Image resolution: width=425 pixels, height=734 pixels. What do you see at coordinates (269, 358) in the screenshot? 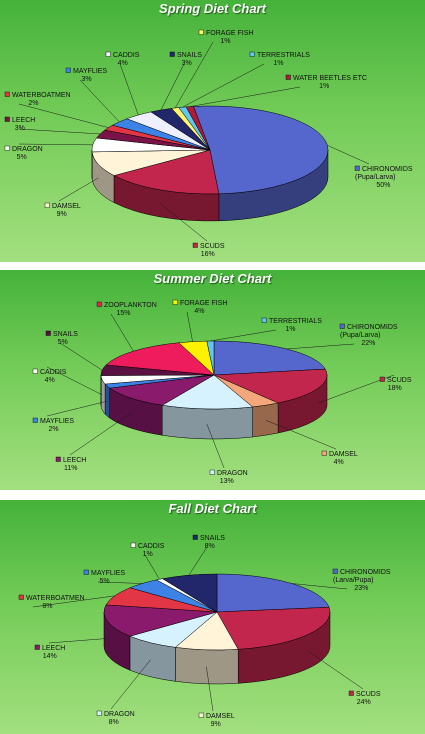
I see `pie-slice-chironomids-pupa-larva` at bounding box center [269, 358].